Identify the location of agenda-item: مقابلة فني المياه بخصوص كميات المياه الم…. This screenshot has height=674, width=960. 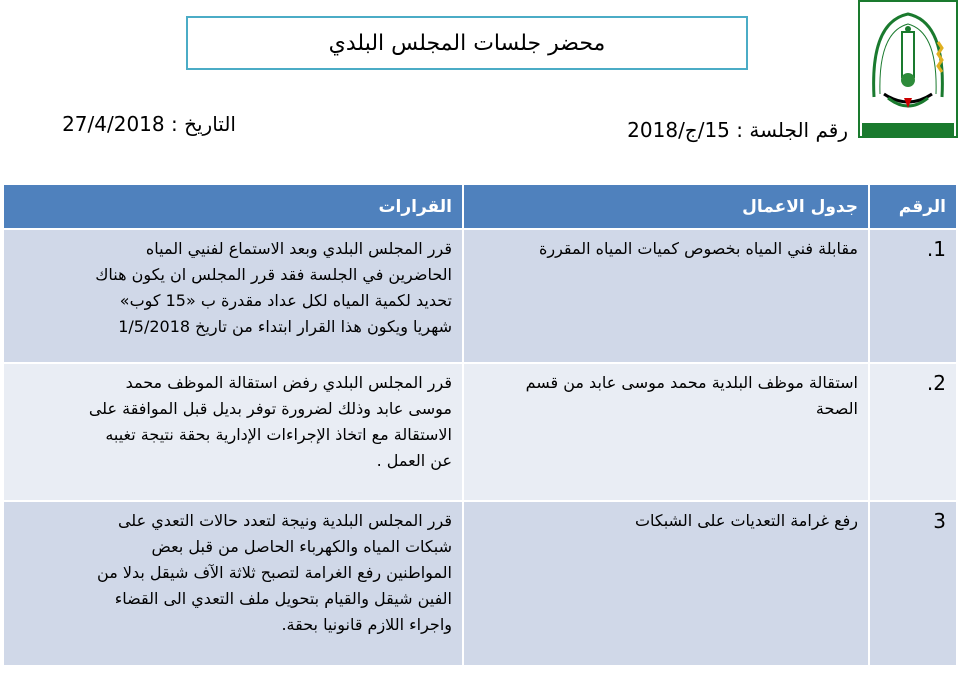
(666, 296).